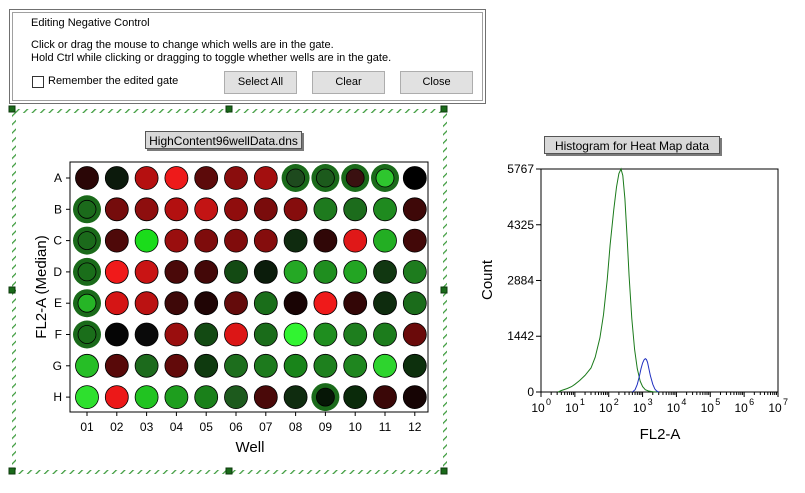 This screenshot has height=493, width=805. Describe the element at coordinates (444, 290) in the screenshot. I see `handle-middle-right` at that location.